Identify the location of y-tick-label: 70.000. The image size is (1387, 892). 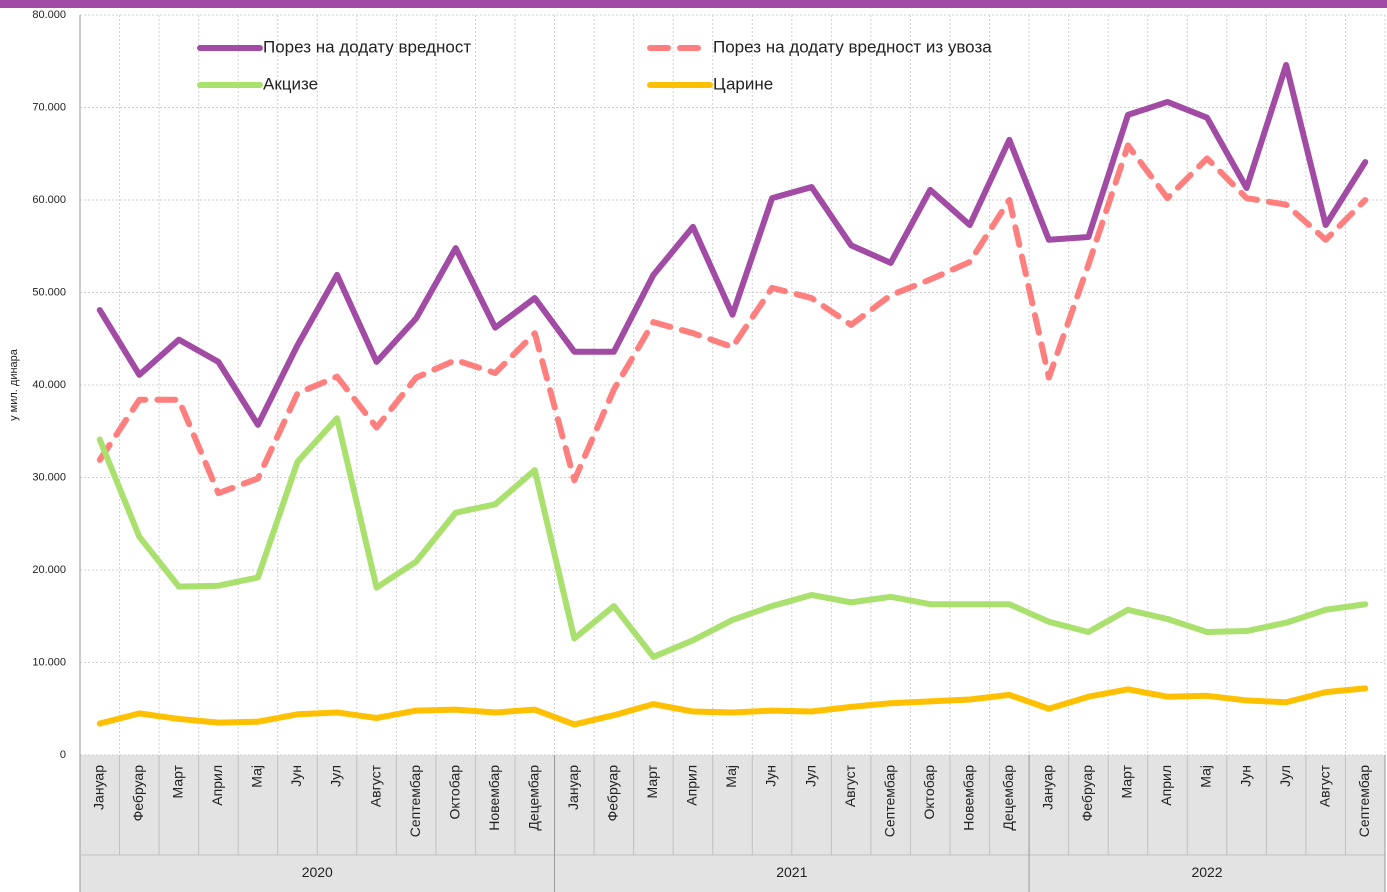
(49, 107).